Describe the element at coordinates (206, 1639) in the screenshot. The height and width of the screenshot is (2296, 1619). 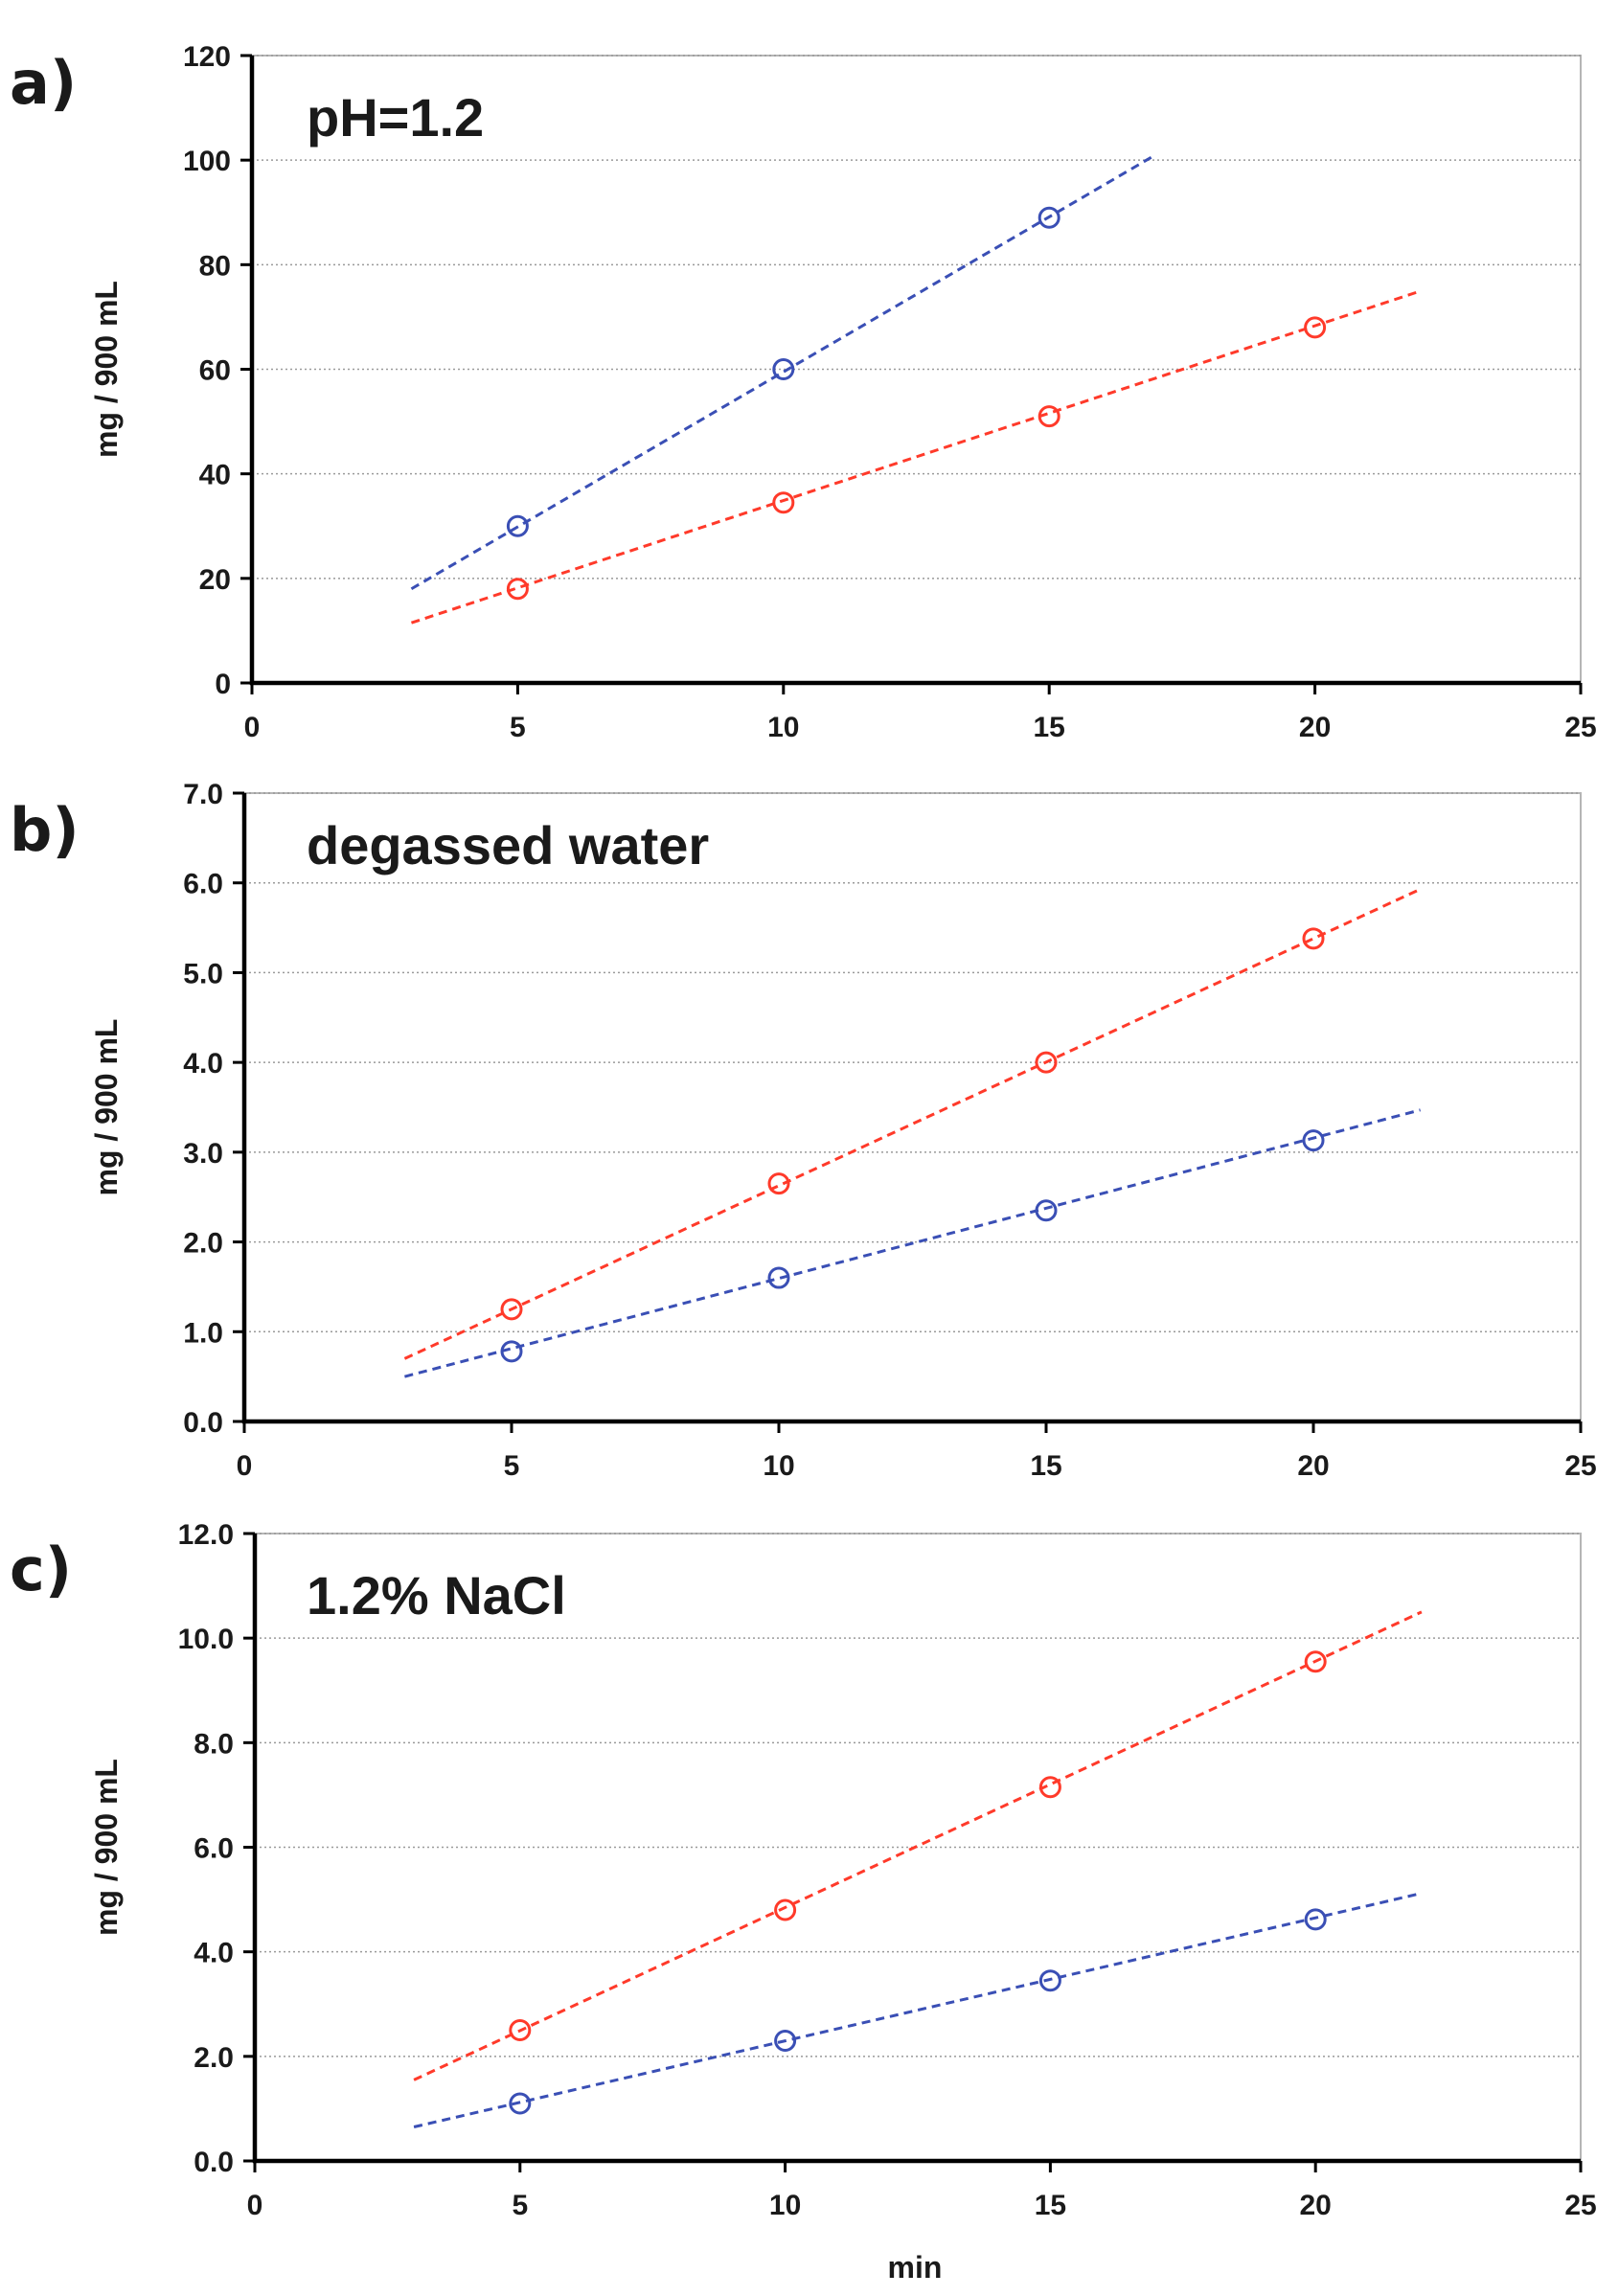
I see `y-tick-label: 10.0` at that location.